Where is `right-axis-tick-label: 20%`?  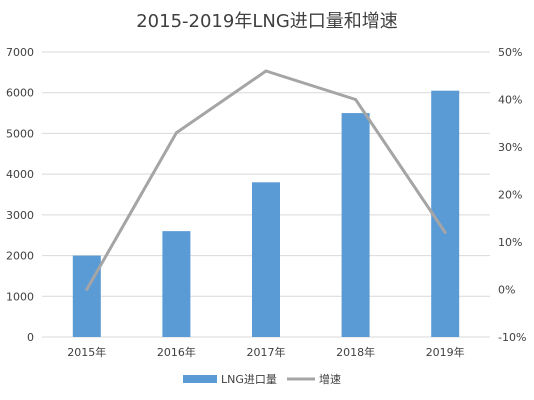 right-axis-tick-label: 20% is located at coordinates (510, 195).